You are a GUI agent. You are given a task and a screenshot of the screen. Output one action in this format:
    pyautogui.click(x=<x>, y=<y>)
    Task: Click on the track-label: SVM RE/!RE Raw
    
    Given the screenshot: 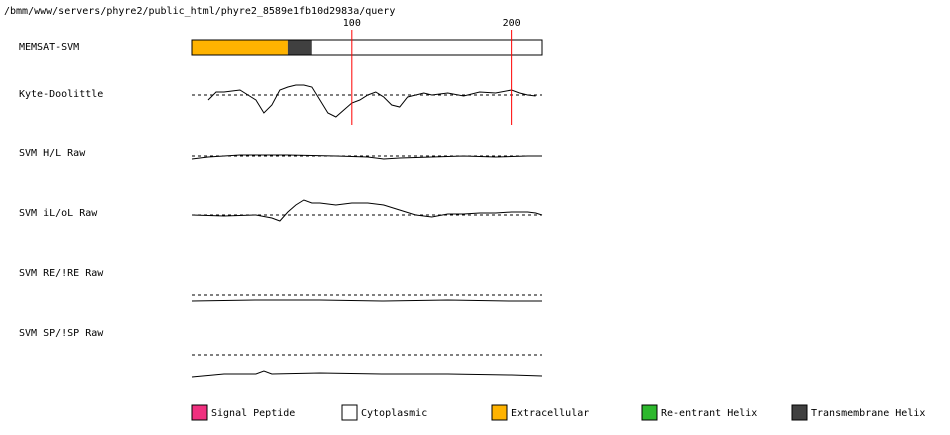 What is the action you would take?
    pyautogui.click(x=61, y=273)
    